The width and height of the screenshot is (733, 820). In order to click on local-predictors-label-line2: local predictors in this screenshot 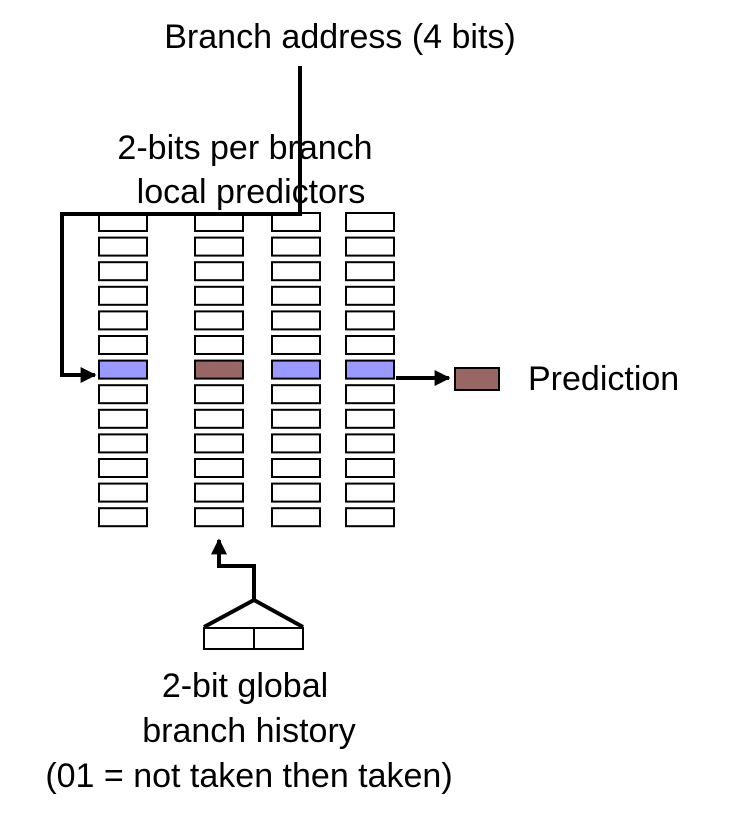, I will do `click(251, 192)`.